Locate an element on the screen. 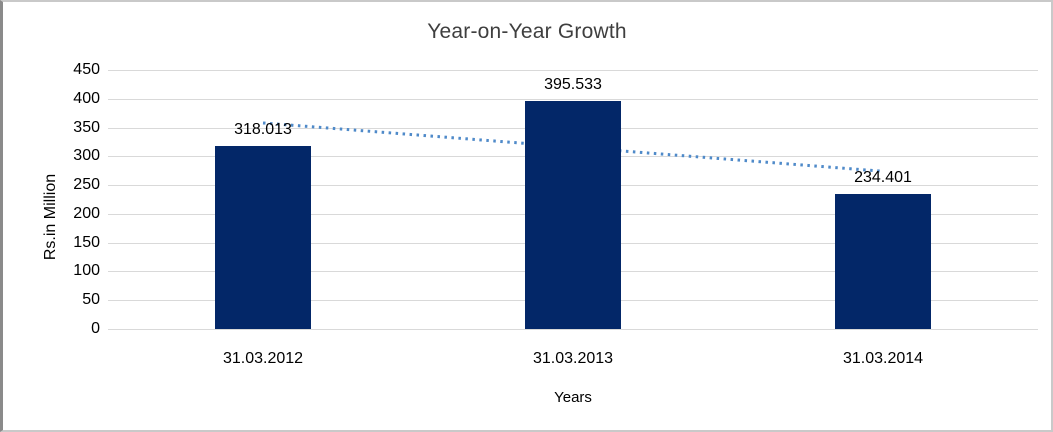 The width and height of the screenshot is (1053, 432). x-category-label-31.03.2013: 31.03.2013 is located at coordinates (573, 358).